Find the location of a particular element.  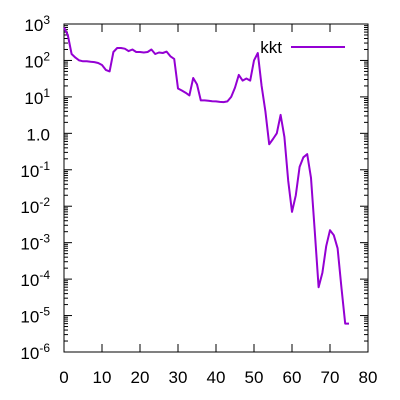

y-tick-label: 10⁻⁶ is located at coordinates (35, 352).